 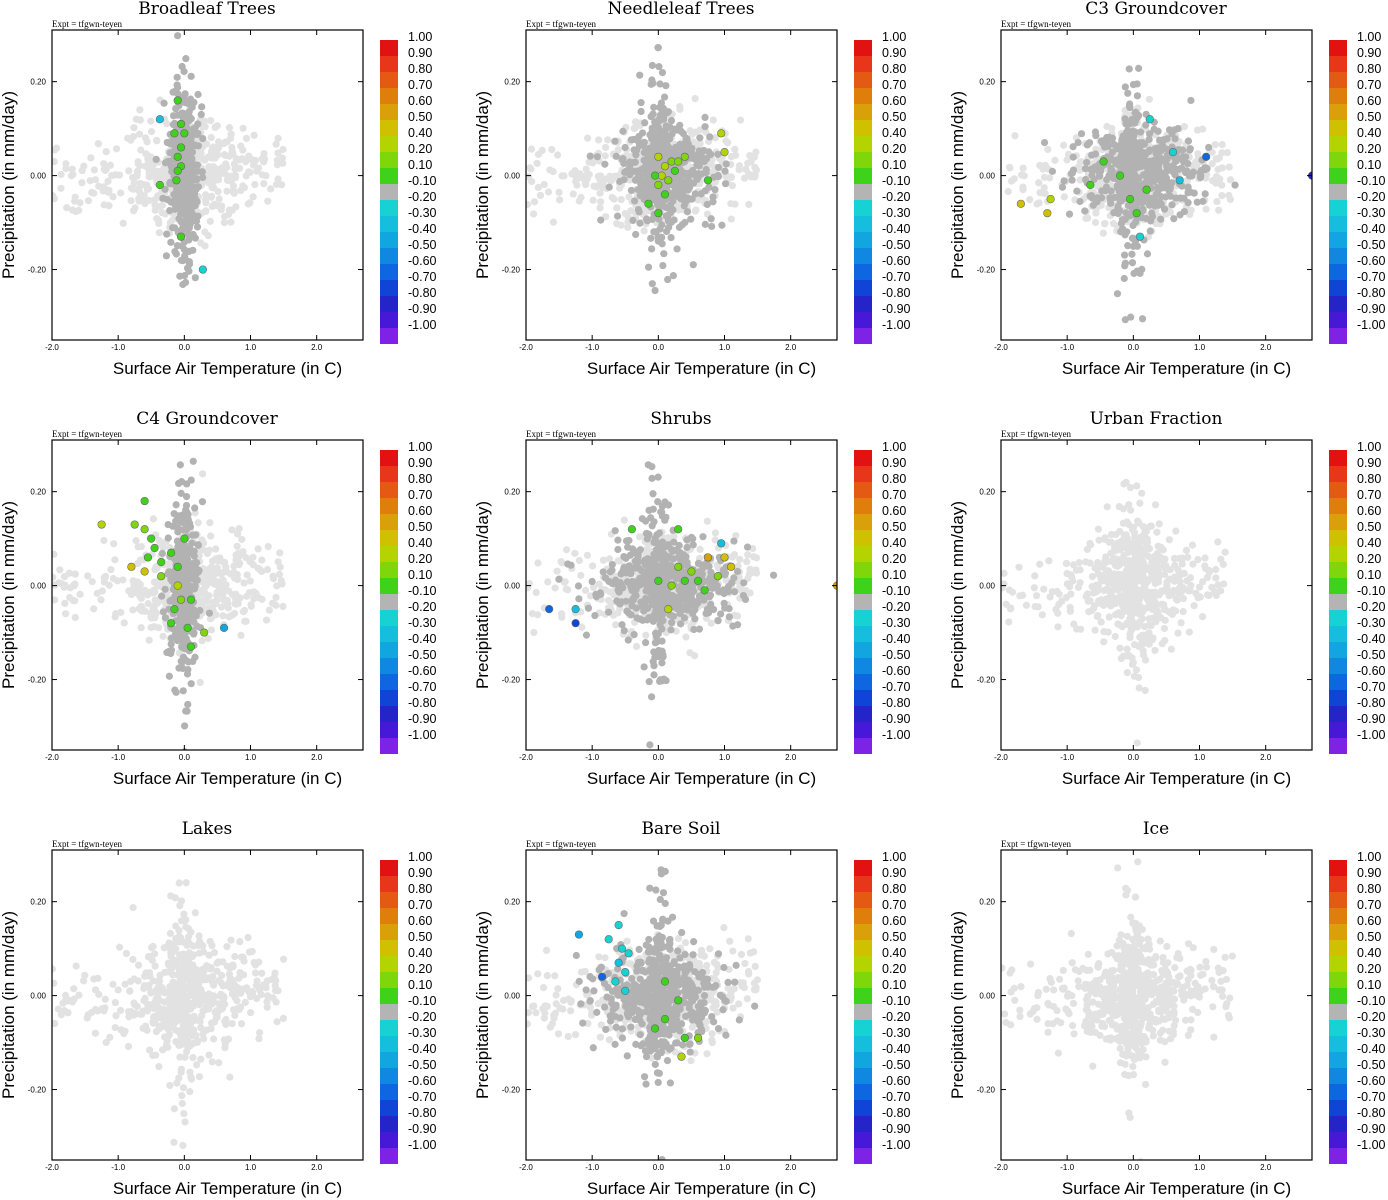 I want to click on expt-label: Expt = tfgwn-teyen, so click(x=87, y=434).